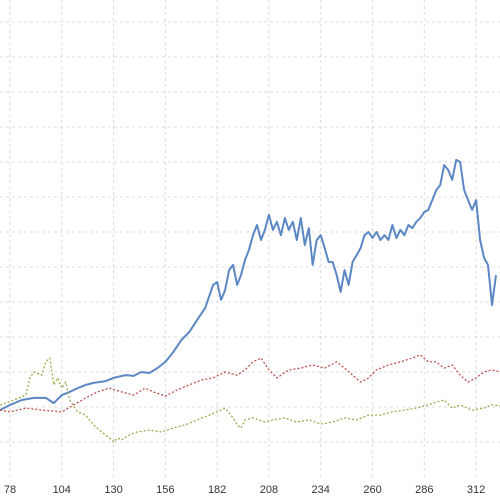 The height and width of the screenshot is (500, 500). Describe the element at coordinates (113, 490) in the screenshot. I see `x-tick-label: 130` at that location.